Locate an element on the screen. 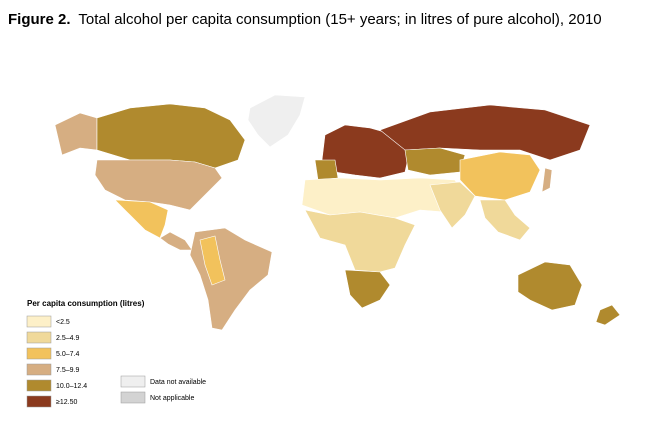  legend-label: 5.0–7.4 is located at coordinates (67, 354).